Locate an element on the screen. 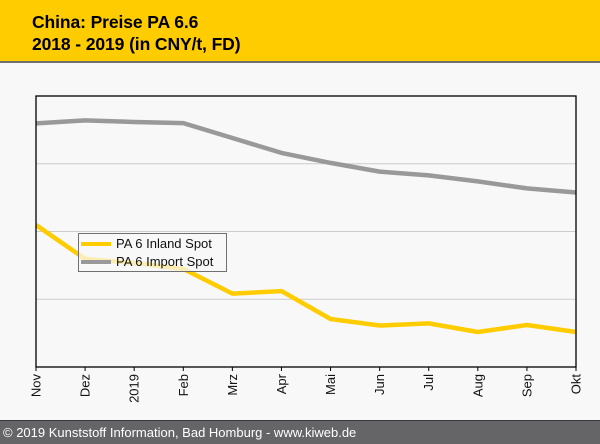  x-tick-label: Apr is located at coordinates (281, 383).